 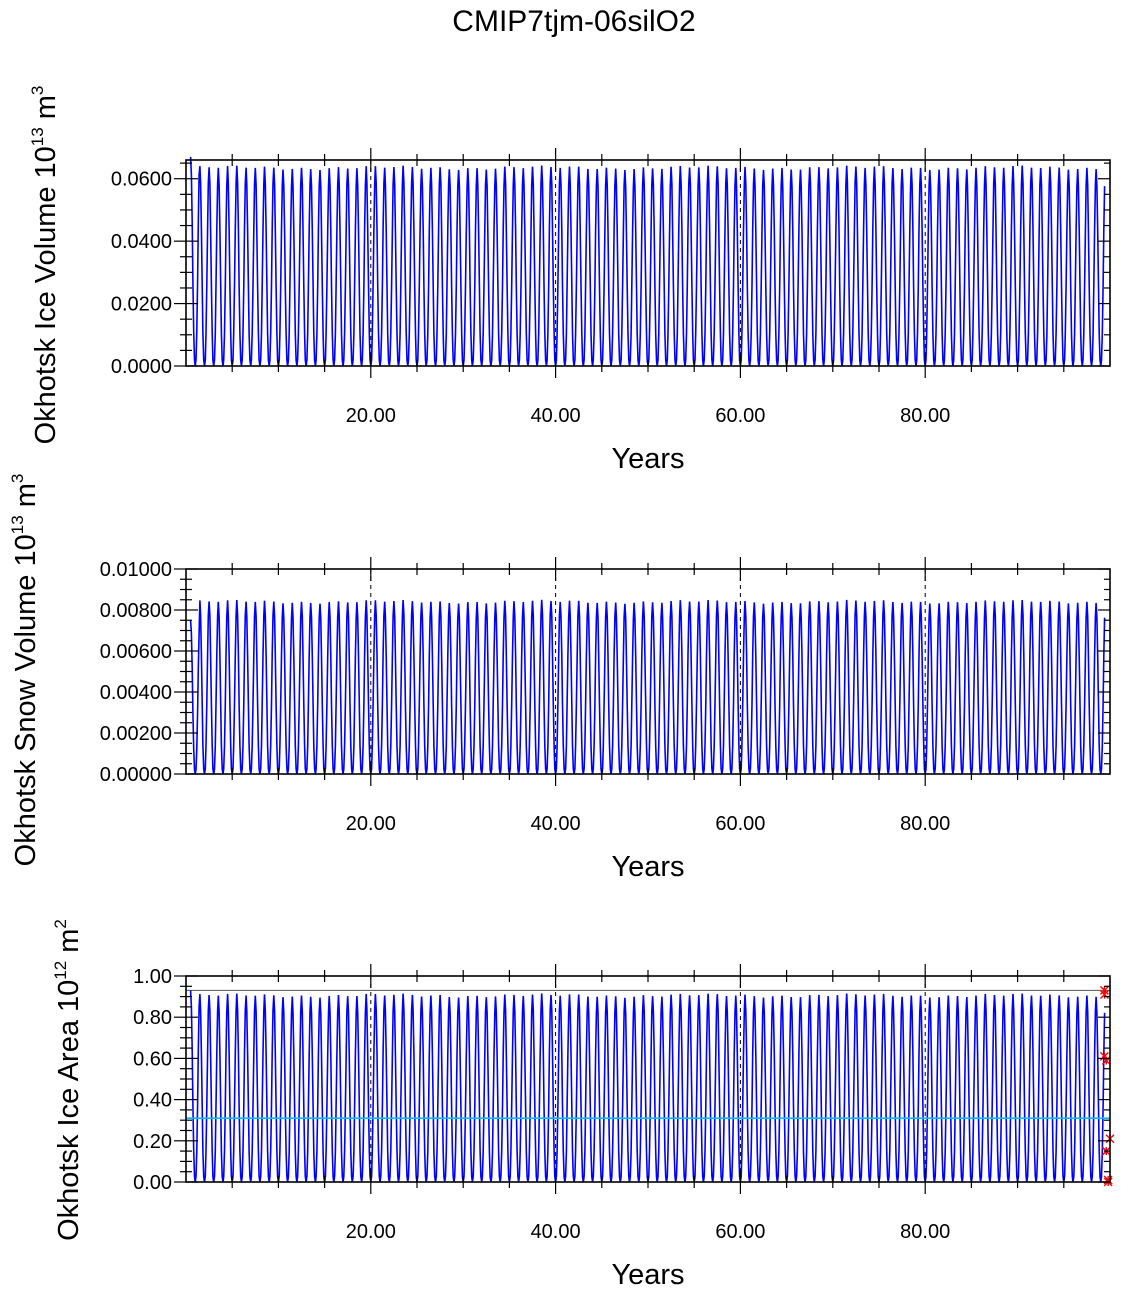 I want to click on ice-volume-xtick-label: 40.00, so click(x=556, y=416).